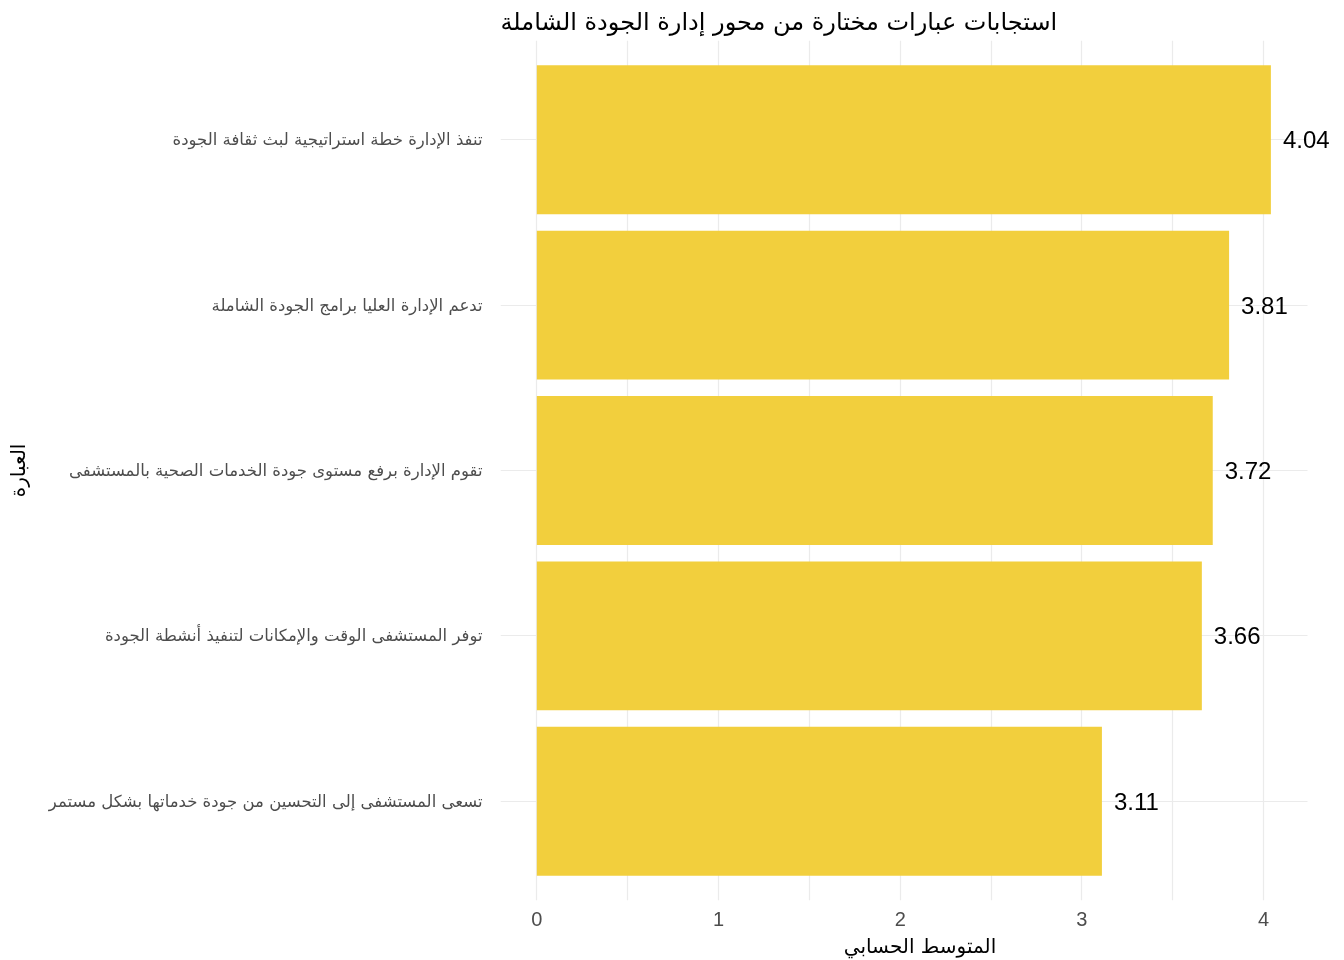 This screenshot has width=1344, height=960. Describe the element at coordinates (1237, 636) in the screenshot. I see `data-label: 3.66` at that location.